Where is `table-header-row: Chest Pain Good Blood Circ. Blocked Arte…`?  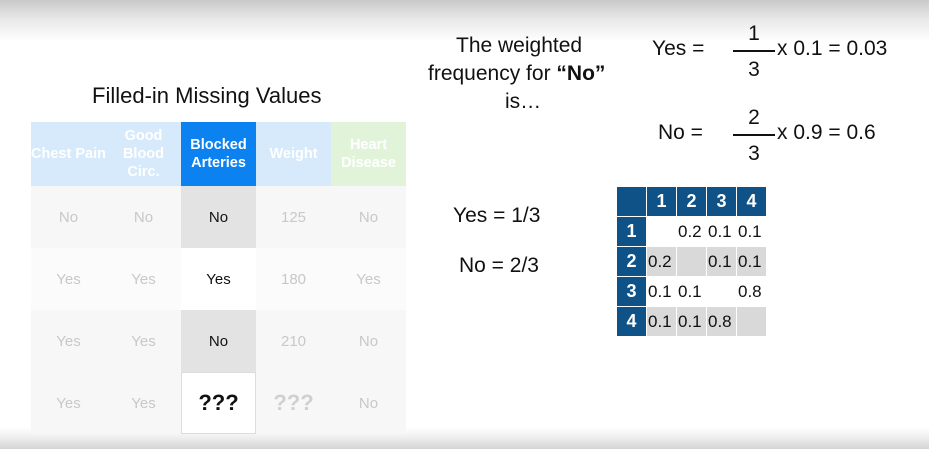
table-header-row: Chest Pain Good Blood Circ. Blocked Arte… is located at coordinates (219, 154).